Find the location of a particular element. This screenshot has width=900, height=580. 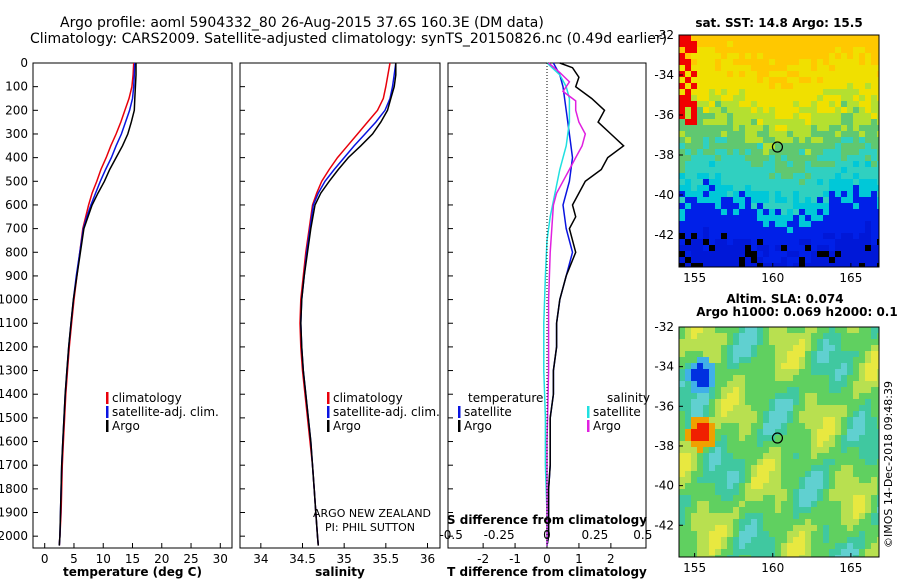

temperature-ytick-label: 900 is located at coordinates (16, 276).